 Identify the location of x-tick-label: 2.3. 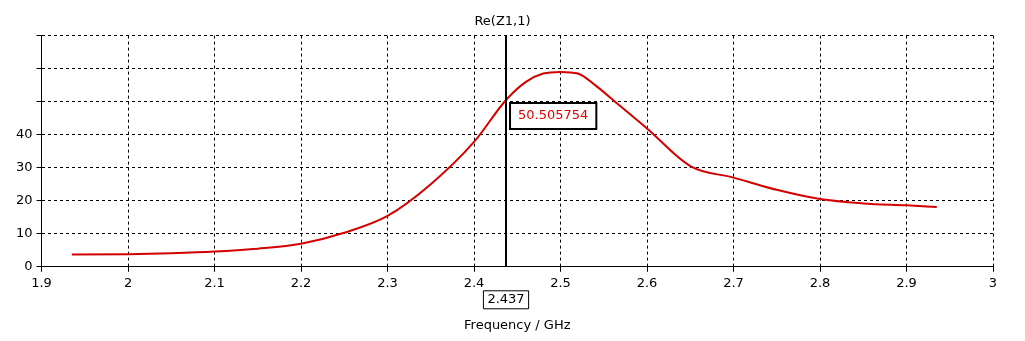
(387, 282).